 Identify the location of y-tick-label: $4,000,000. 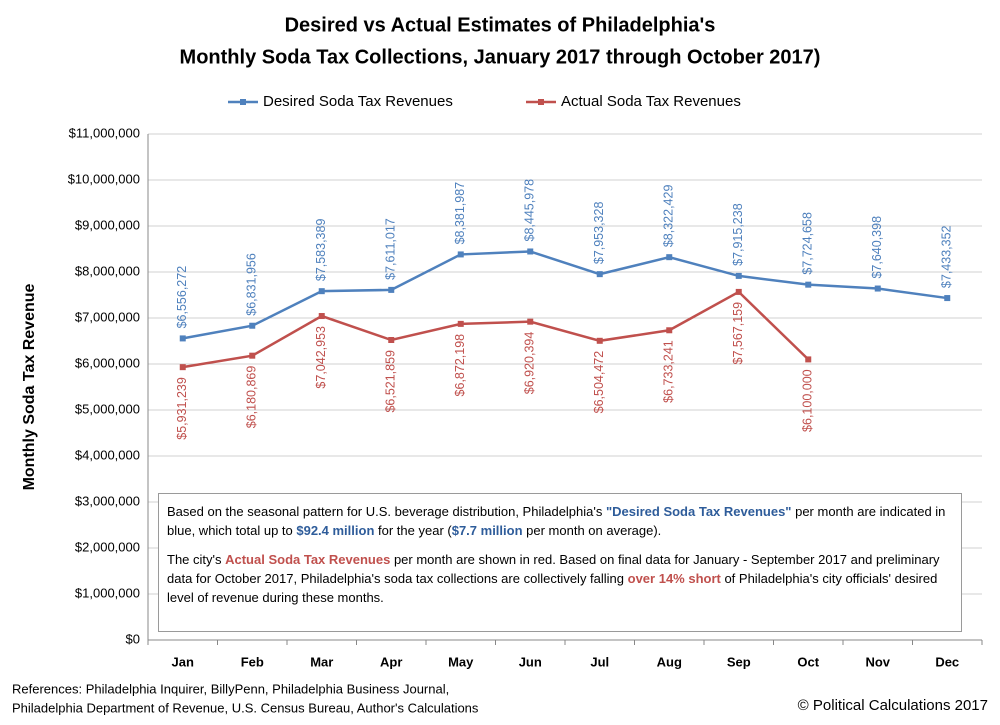
(107, 454).